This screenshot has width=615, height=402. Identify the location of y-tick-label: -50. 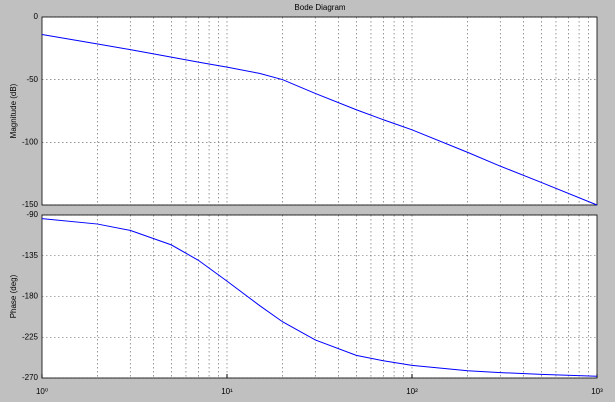
(32, 79).